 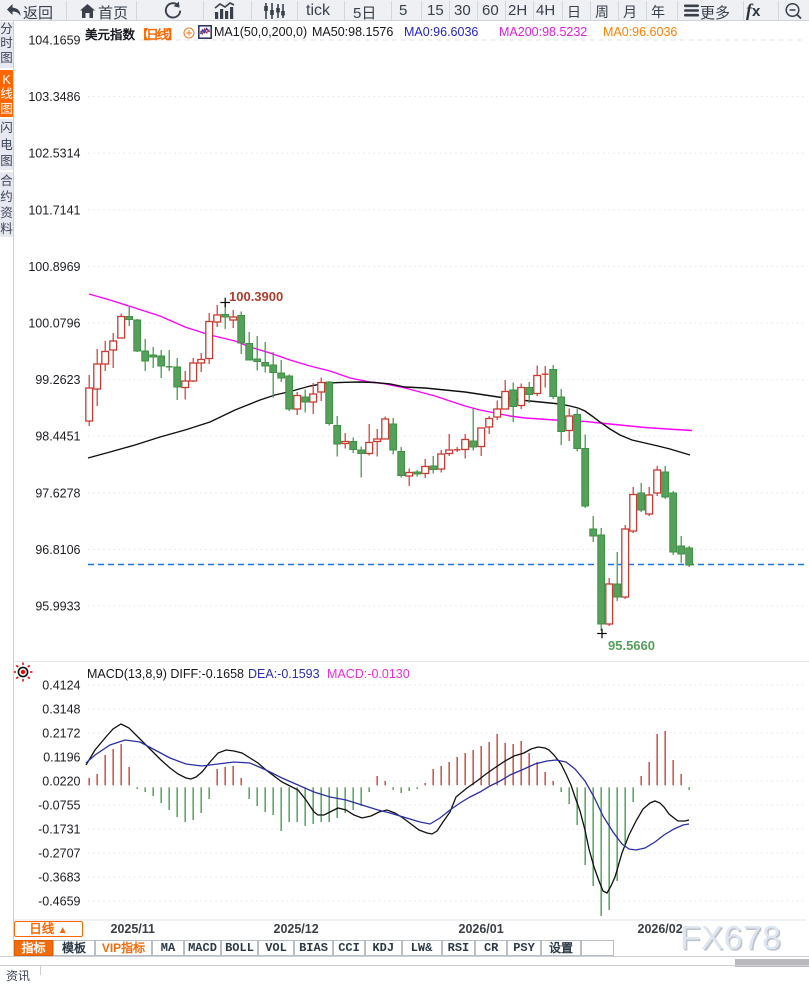 What do you see at coordinates (54, 210) in the screenshot?
I see `svg-text: 101.7141` at bounding box center [54, 210].